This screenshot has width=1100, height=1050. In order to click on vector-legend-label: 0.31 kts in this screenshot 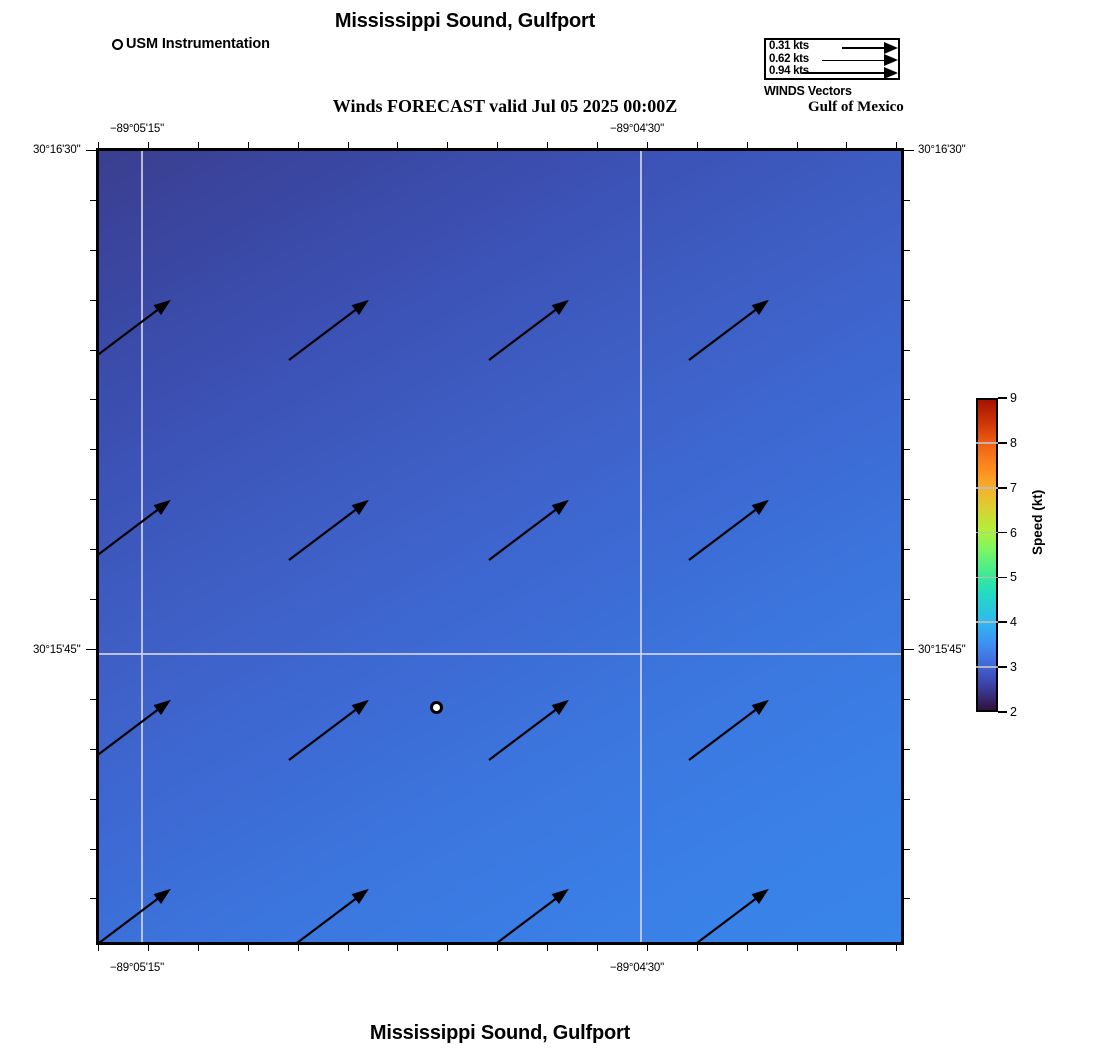, I will do `click(789, 46)`.